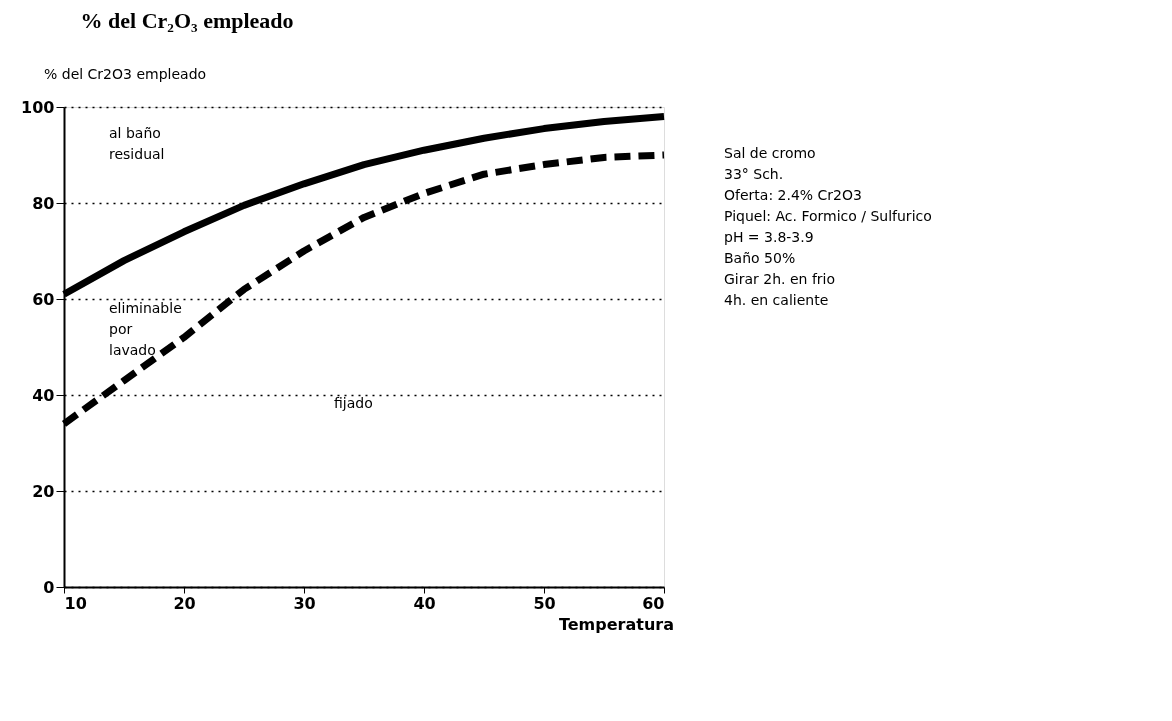 The width and height of the screenshot is (1172, 721). I want to click on x-tick-label: 50, so click(544, 603).